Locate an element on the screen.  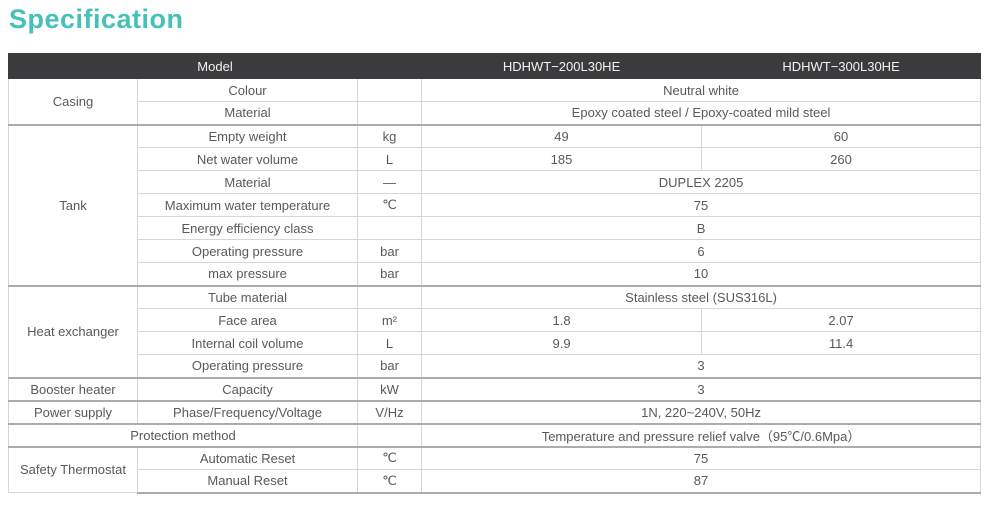
unit-manual-reset: ℃ is located at coordinates (389, 481).